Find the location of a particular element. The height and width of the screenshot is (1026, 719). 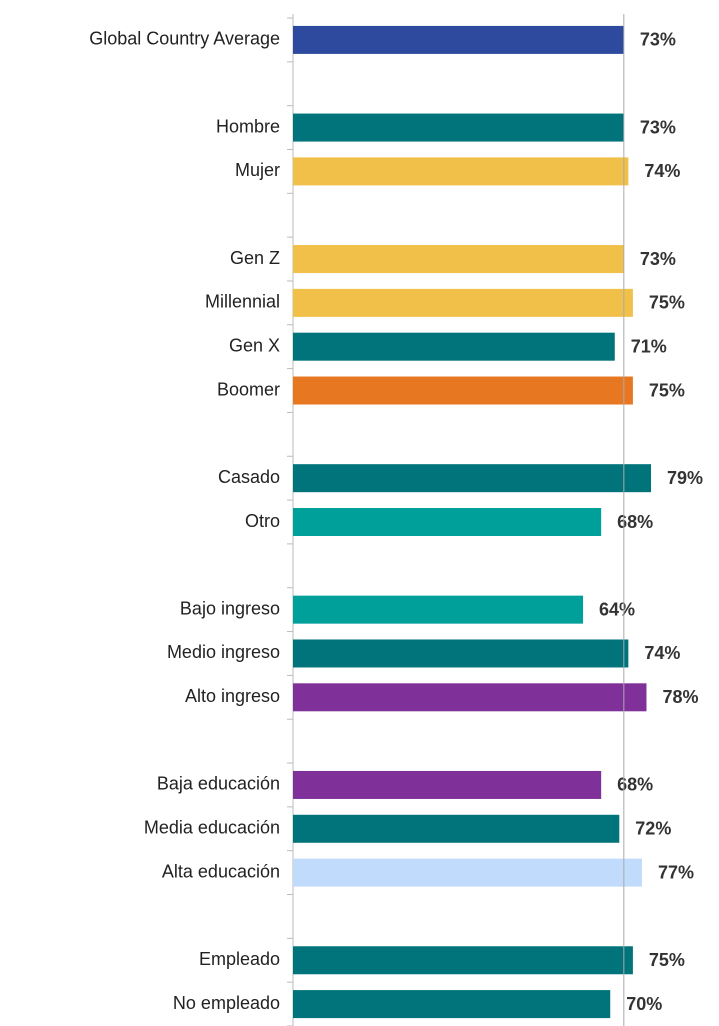

category-label: Mujer is located at coordinates (257, 170).